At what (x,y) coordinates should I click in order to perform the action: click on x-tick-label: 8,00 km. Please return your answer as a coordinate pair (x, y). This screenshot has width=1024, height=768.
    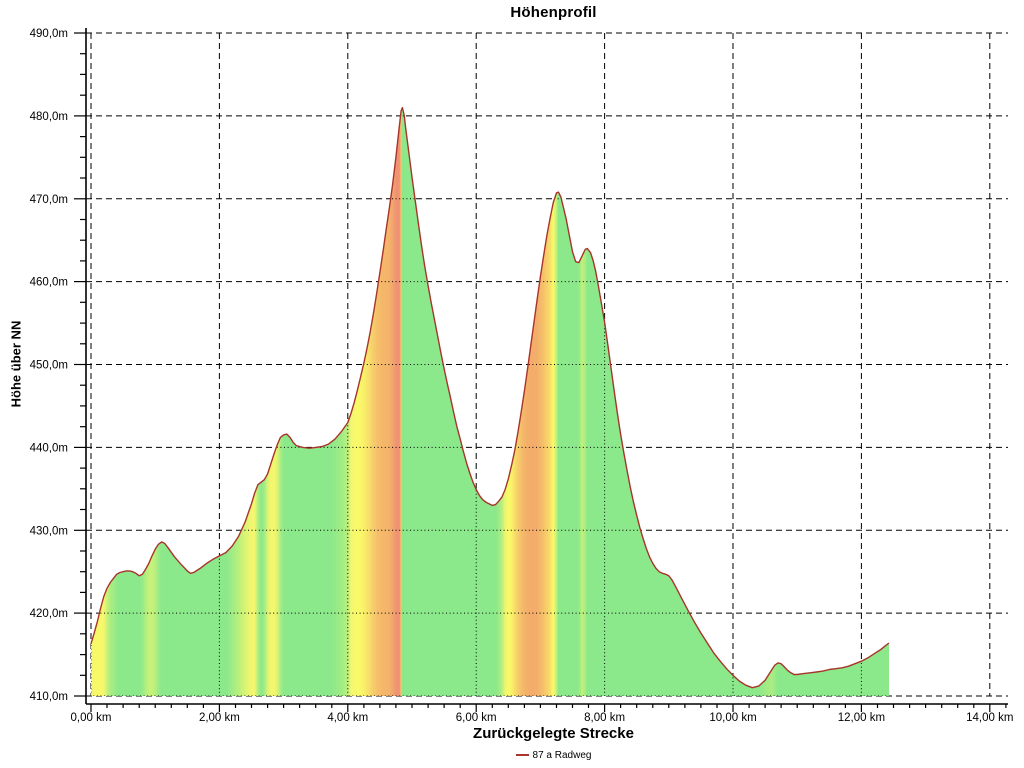
    Looking at the image, I should click on (604, 718).